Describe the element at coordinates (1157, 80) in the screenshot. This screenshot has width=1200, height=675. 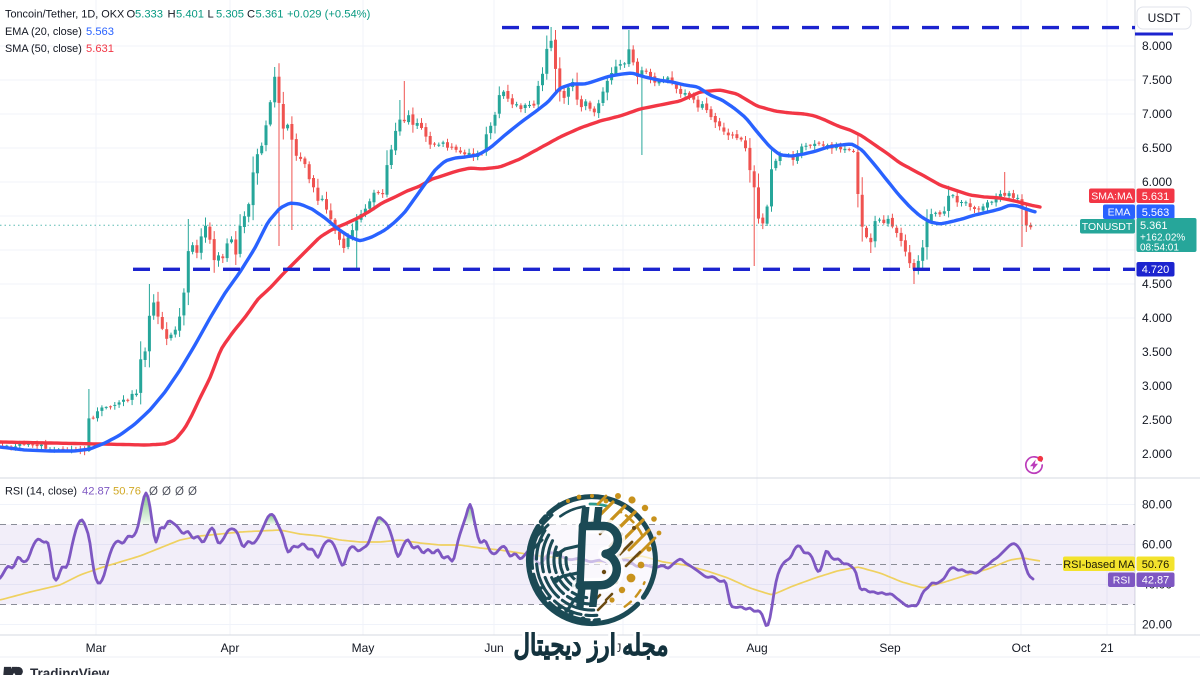
I see `svg-text: 7.500` at that location.